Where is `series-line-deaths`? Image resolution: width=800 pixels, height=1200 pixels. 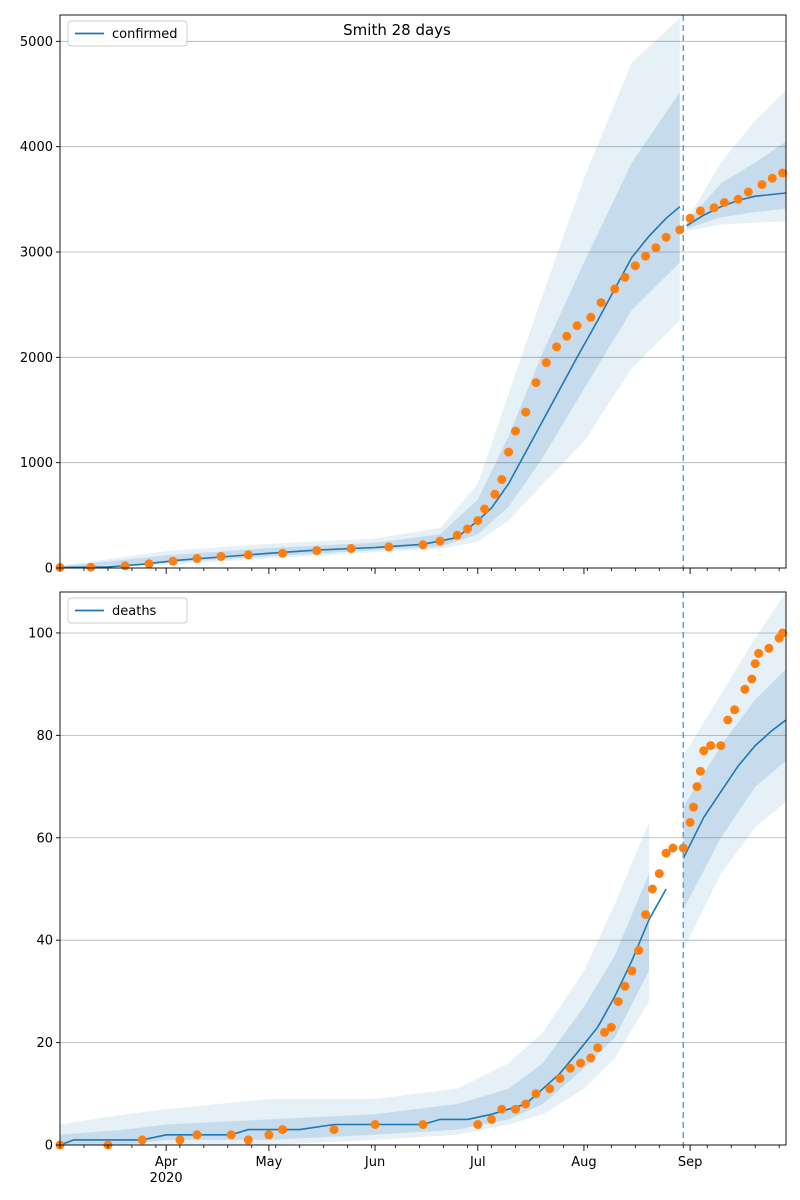
series-line-deaths is located at coordinates (734, 789).